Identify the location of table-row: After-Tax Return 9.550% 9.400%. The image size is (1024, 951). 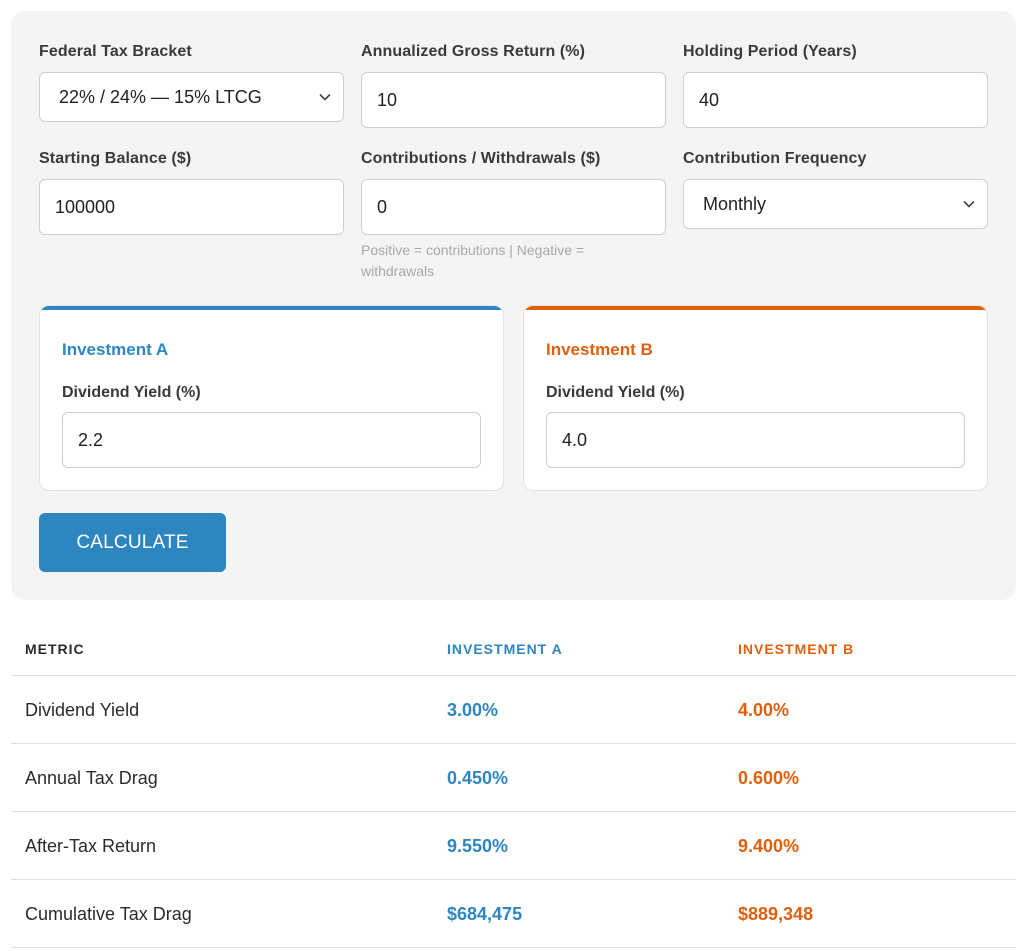
(513, 846).